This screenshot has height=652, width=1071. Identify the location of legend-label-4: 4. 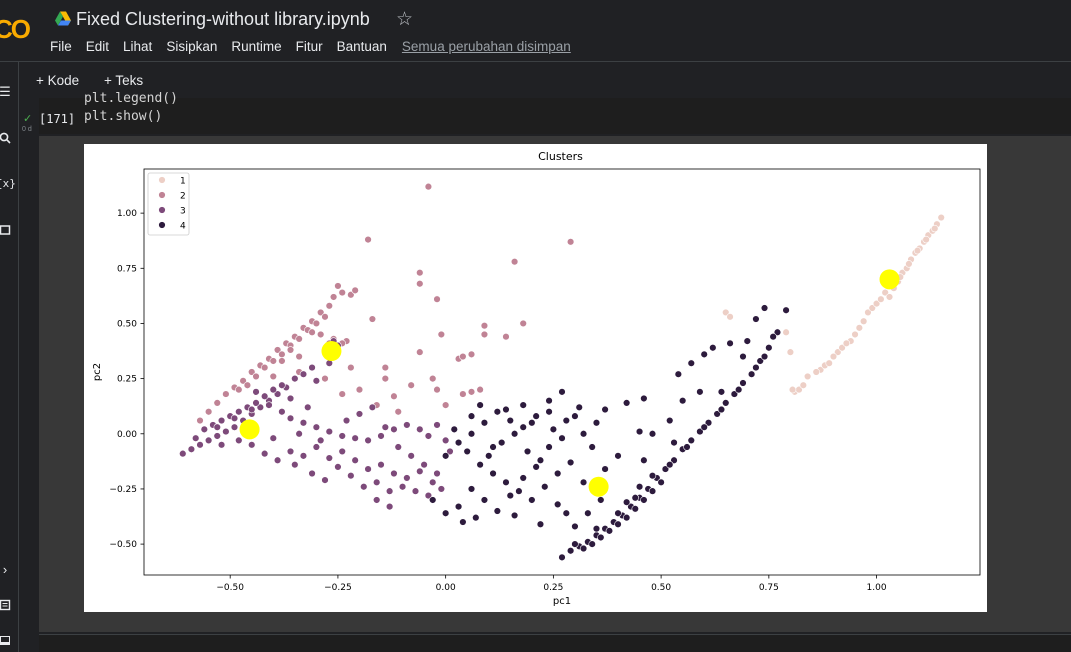
(183, 227).